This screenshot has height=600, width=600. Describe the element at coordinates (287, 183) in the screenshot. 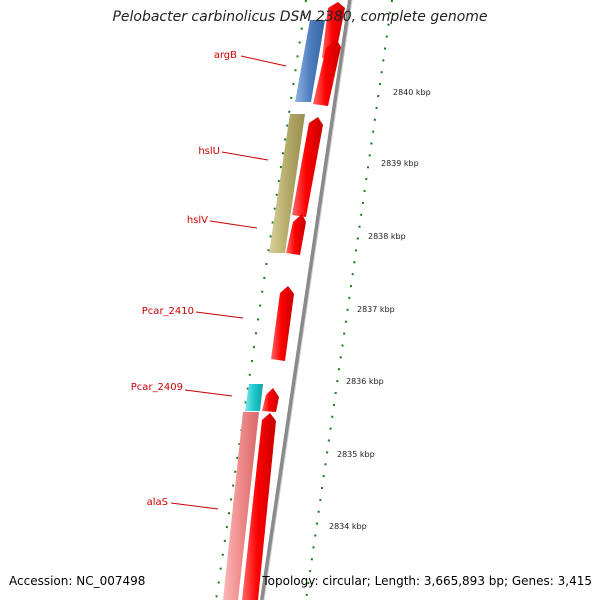

I see `olive-feature` at that location.